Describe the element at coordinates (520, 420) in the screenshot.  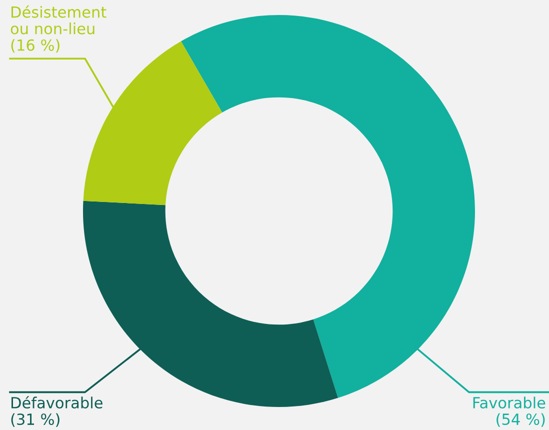
I see `data-label: (54 %)` at that location.